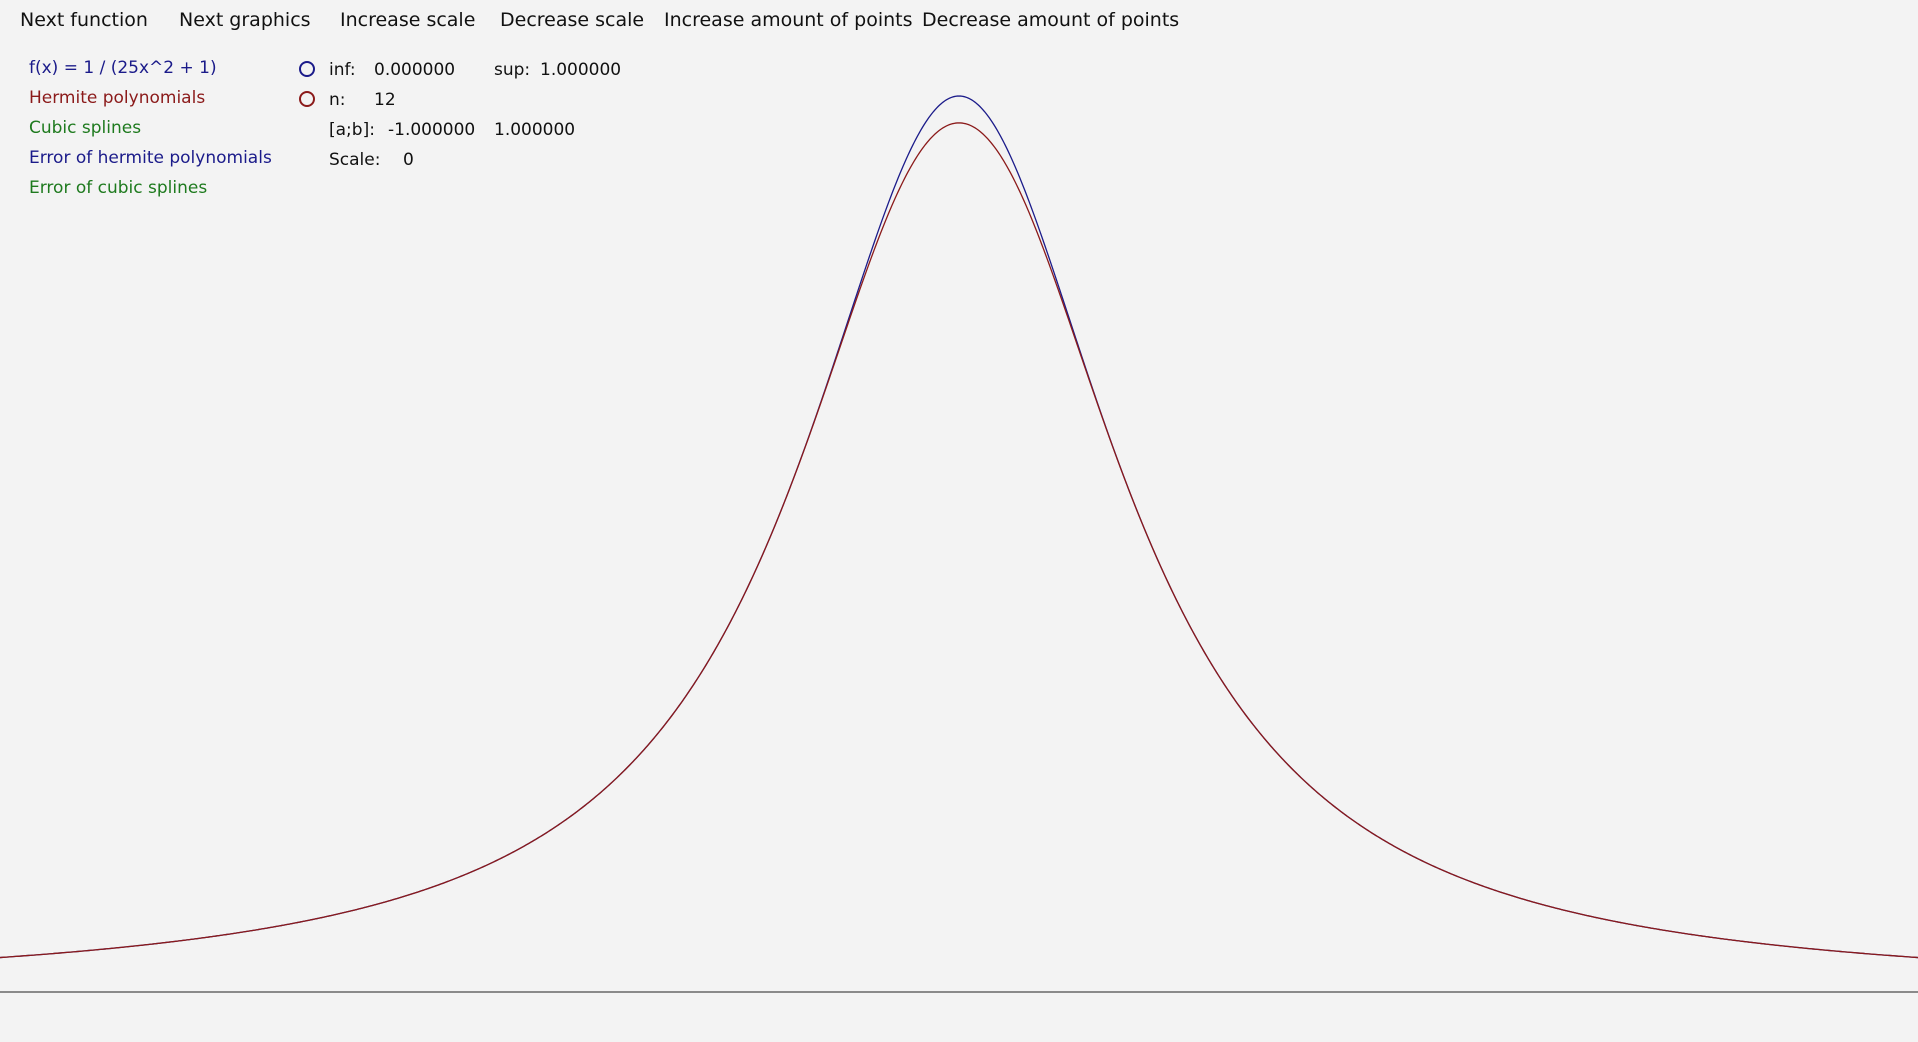 Image resolution: width=1918 pixels, height=1042 pixels. Describe the element at coordinates (581, 70) in the screenshot. I see `sup-value: 1.000000` at that location.